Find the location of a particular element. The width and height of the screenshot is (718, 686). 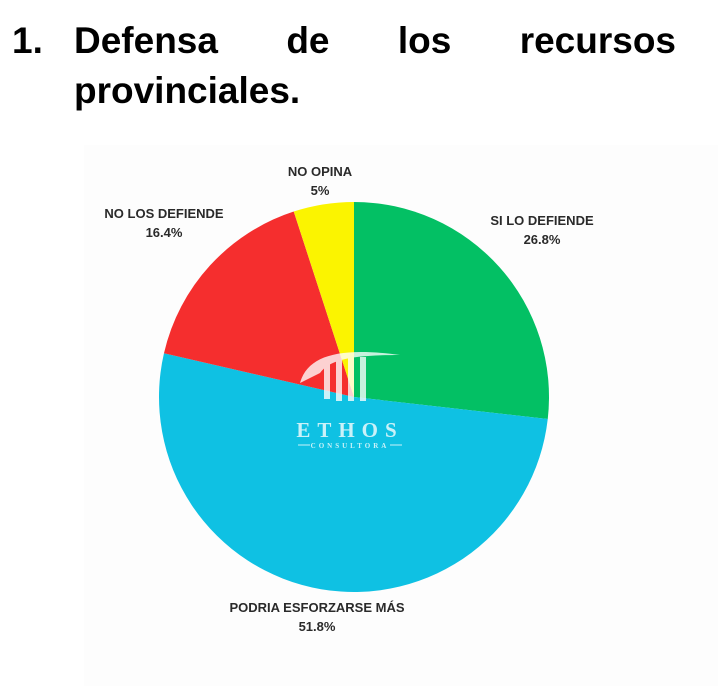

slice-label: NO OPINA is located at coordinates (320, 171).